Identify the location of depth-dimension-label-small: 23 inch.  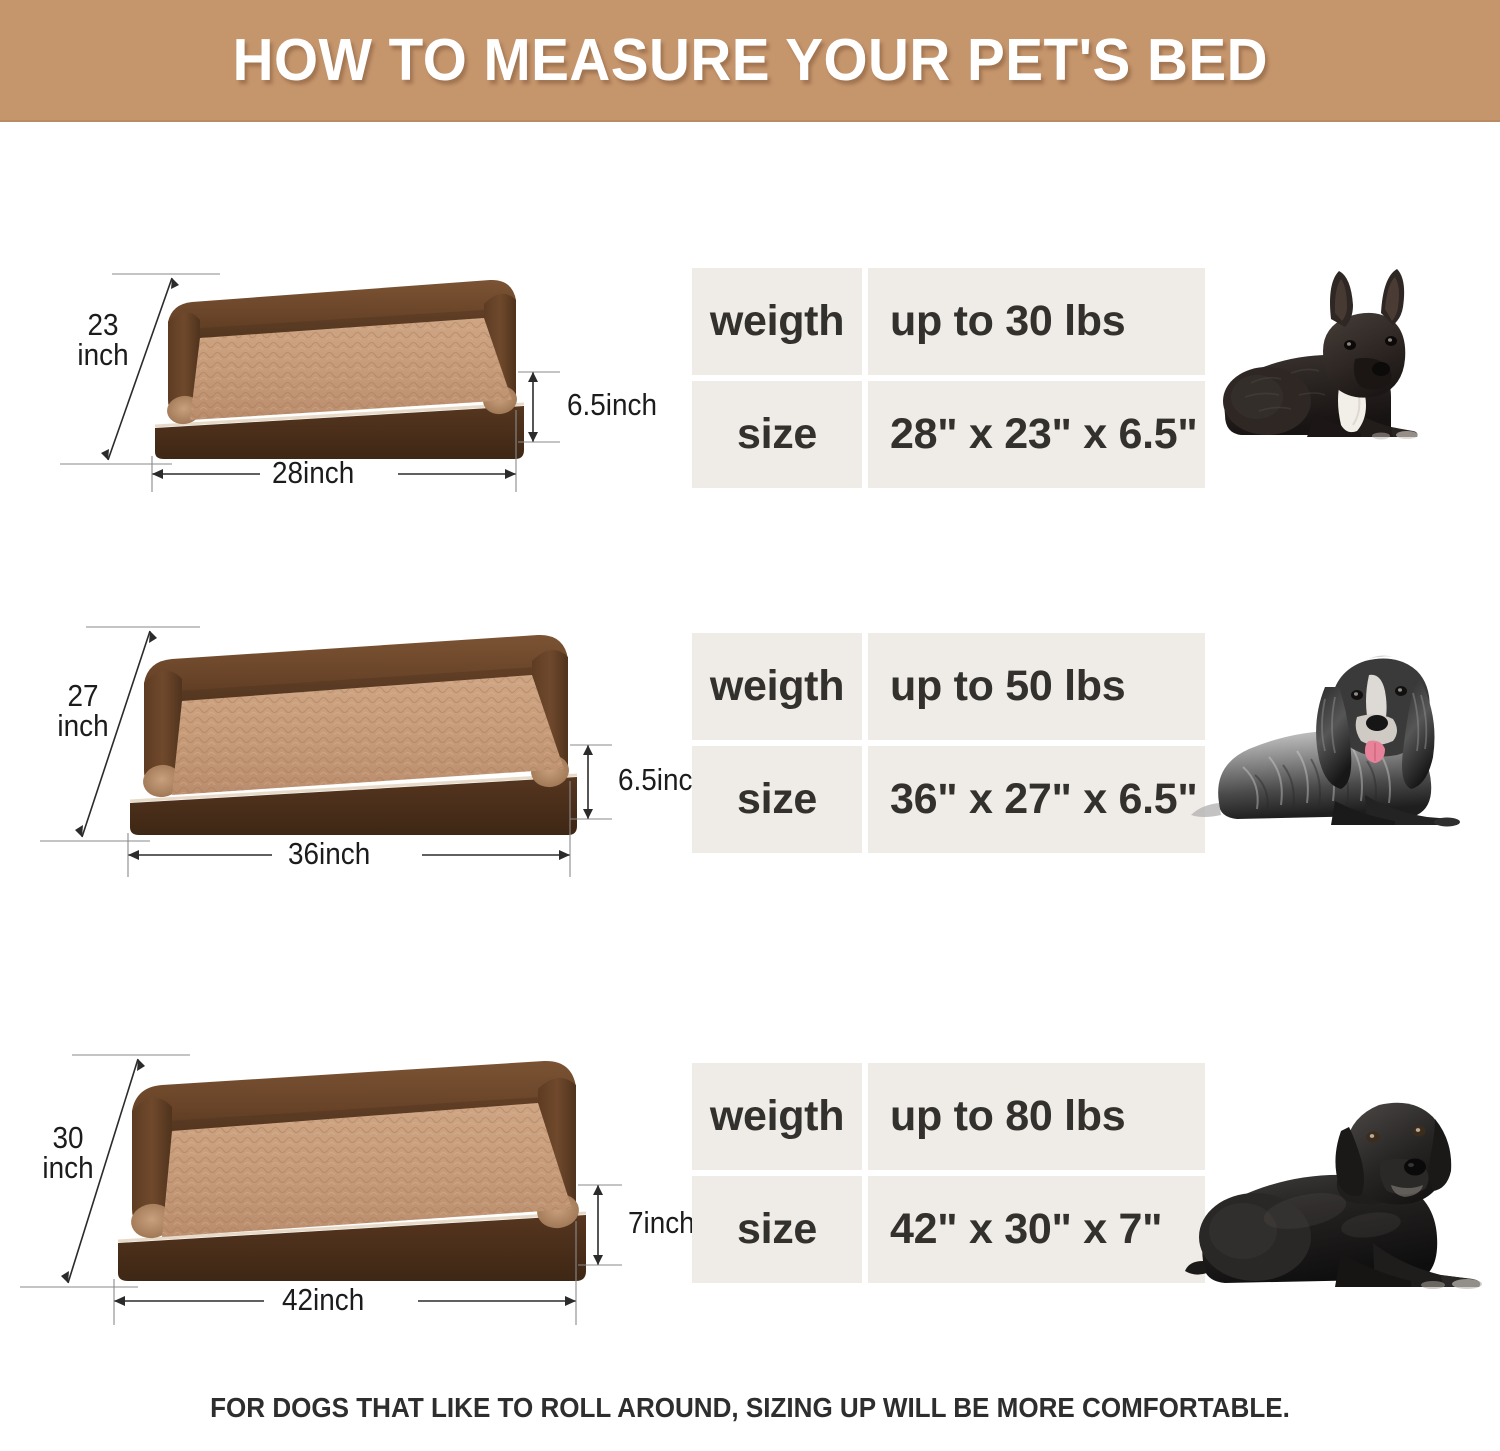
(102, 340).